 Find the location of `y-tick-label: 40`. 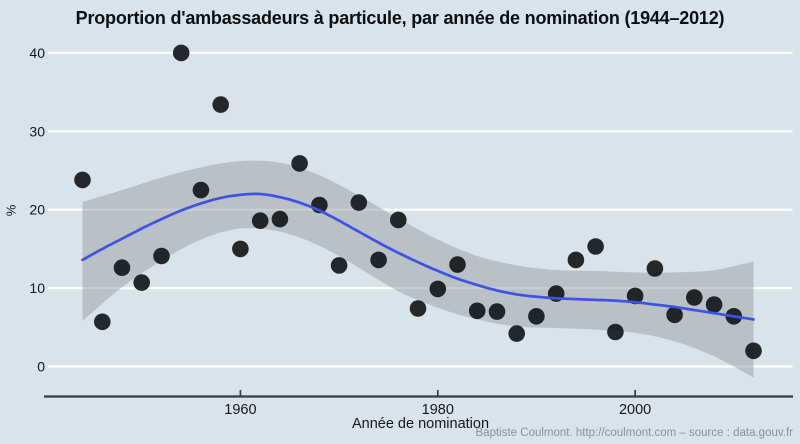

y-tick-label: 40 is located at coordinates (37, 53).